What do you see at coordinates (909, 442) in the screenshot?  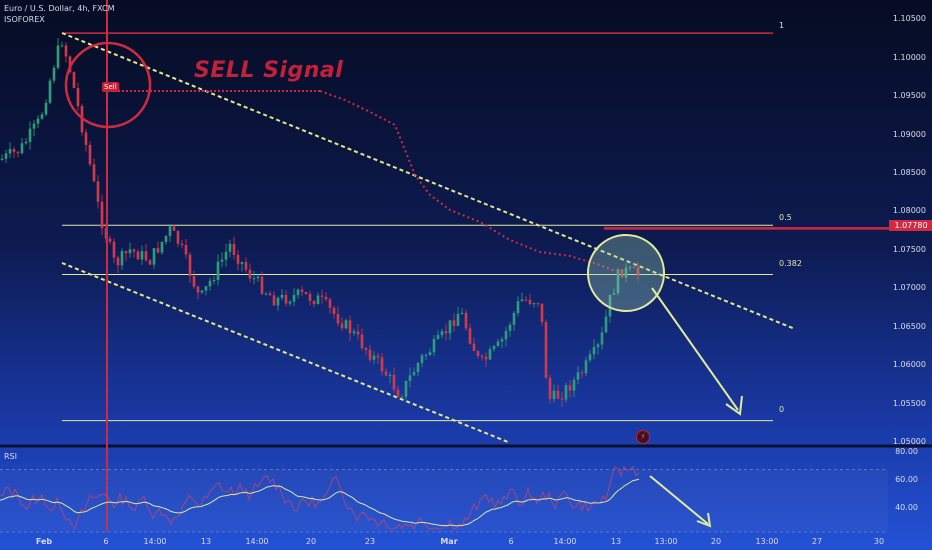 I see `price-axis-label: 1.05000` at bounding box center [909, 442].